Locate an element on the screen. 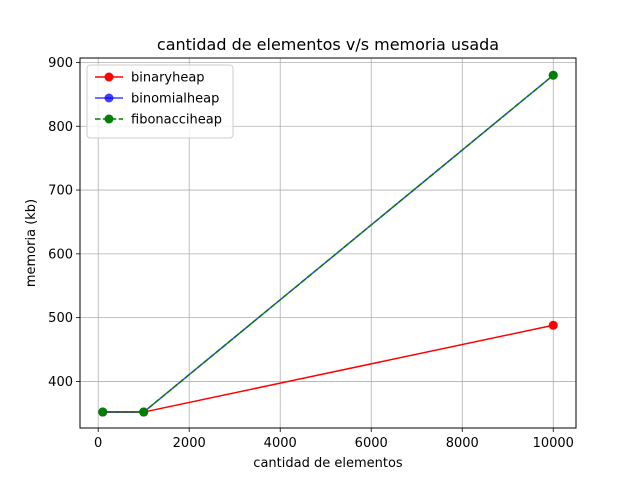  legend-marker-binaryheap is located at coordinates (109, 77).